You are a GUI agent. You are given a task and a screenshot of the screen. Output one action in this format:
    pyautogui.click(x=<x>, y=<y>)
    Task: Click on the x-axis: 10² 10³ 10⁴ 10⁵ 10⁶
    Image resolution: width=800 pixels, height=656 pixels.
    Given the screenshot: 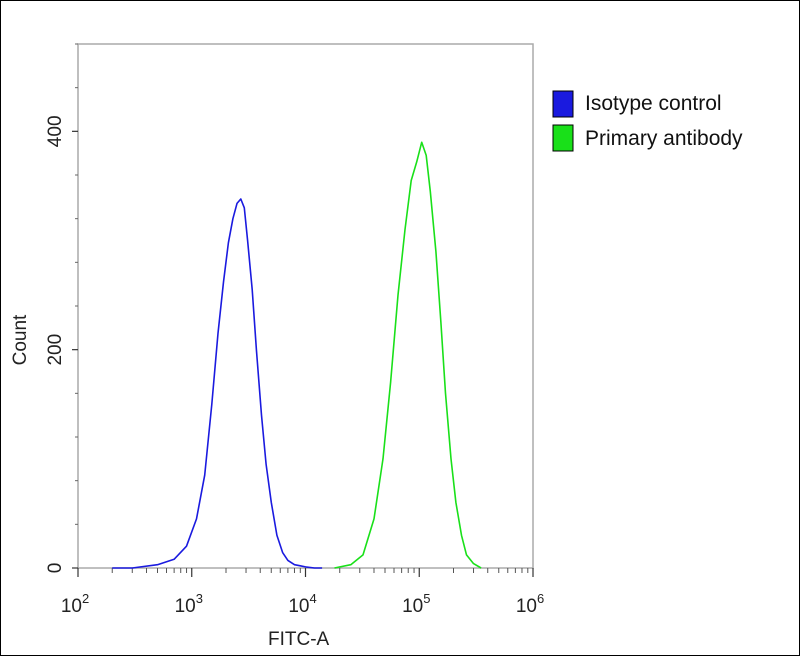 What is the action you would take?
    pyautogui.click(x=302, y=592)
    